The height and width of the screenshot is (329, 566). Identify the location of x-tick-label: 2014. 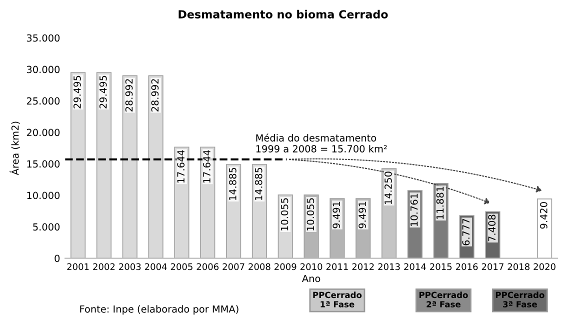
(415, 266).